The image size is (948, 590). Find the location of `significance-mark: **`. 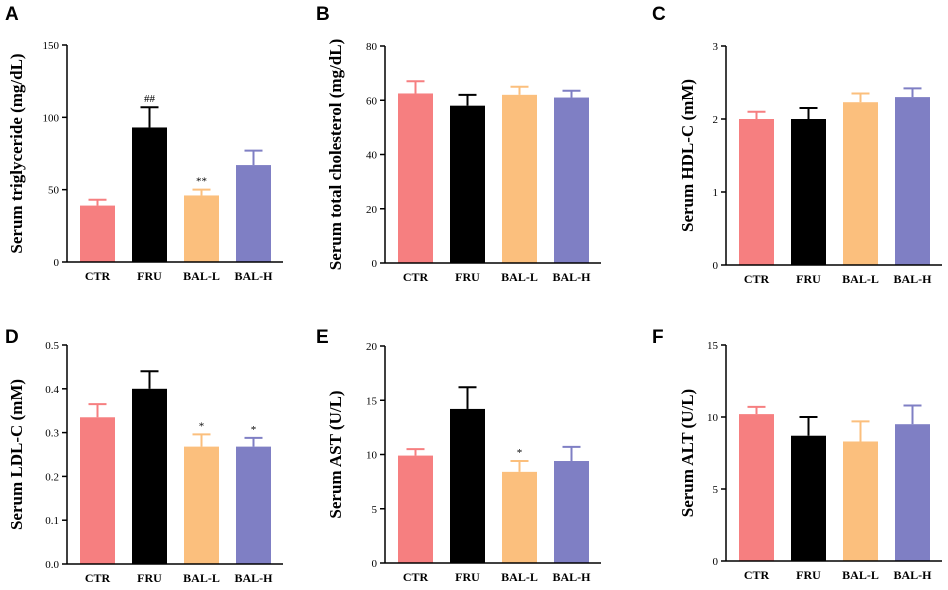

significance-mark: ** is located at coordinates (201, 182).